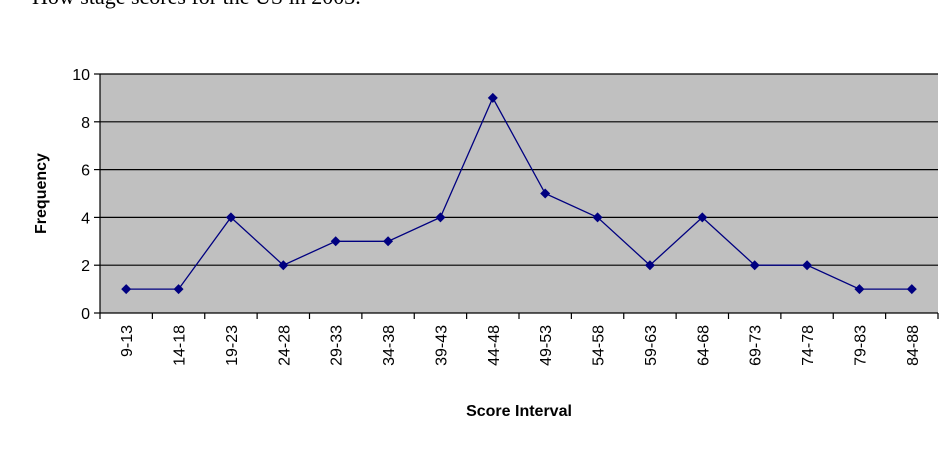 The width and height of the screenshot is (949, 450). Describe the element at coordinates (651, 345) in the screenshot. I see `x-tick-label: 59-63` at that location.